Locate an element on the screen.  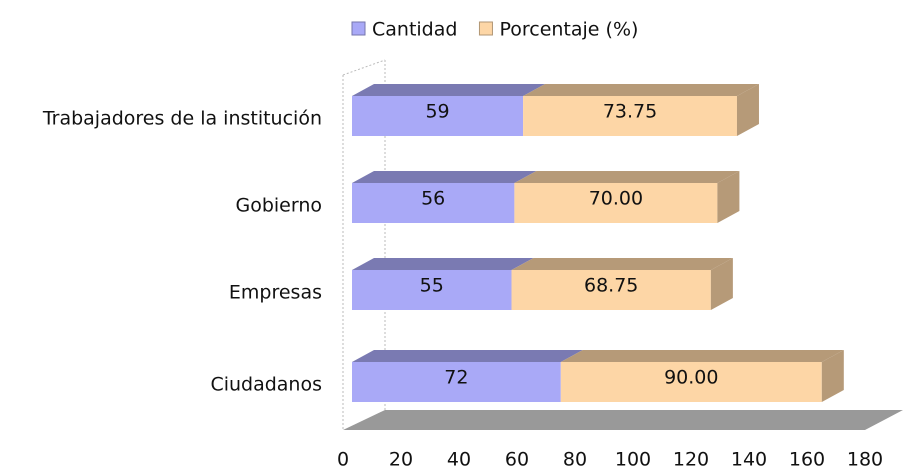
legend-label: Cantidad is located at coordinates (414, 30).